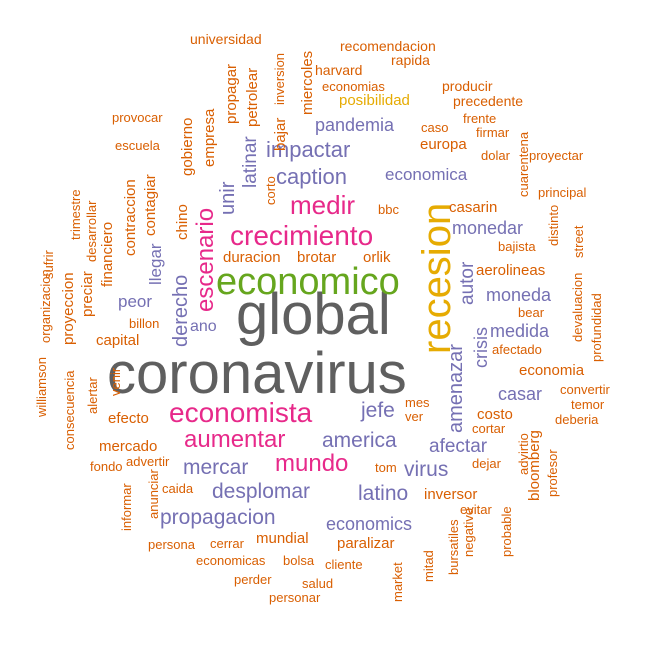 The height and width of the screenshot is (645, 645). I want to click on word: economica, so click(426, 174).